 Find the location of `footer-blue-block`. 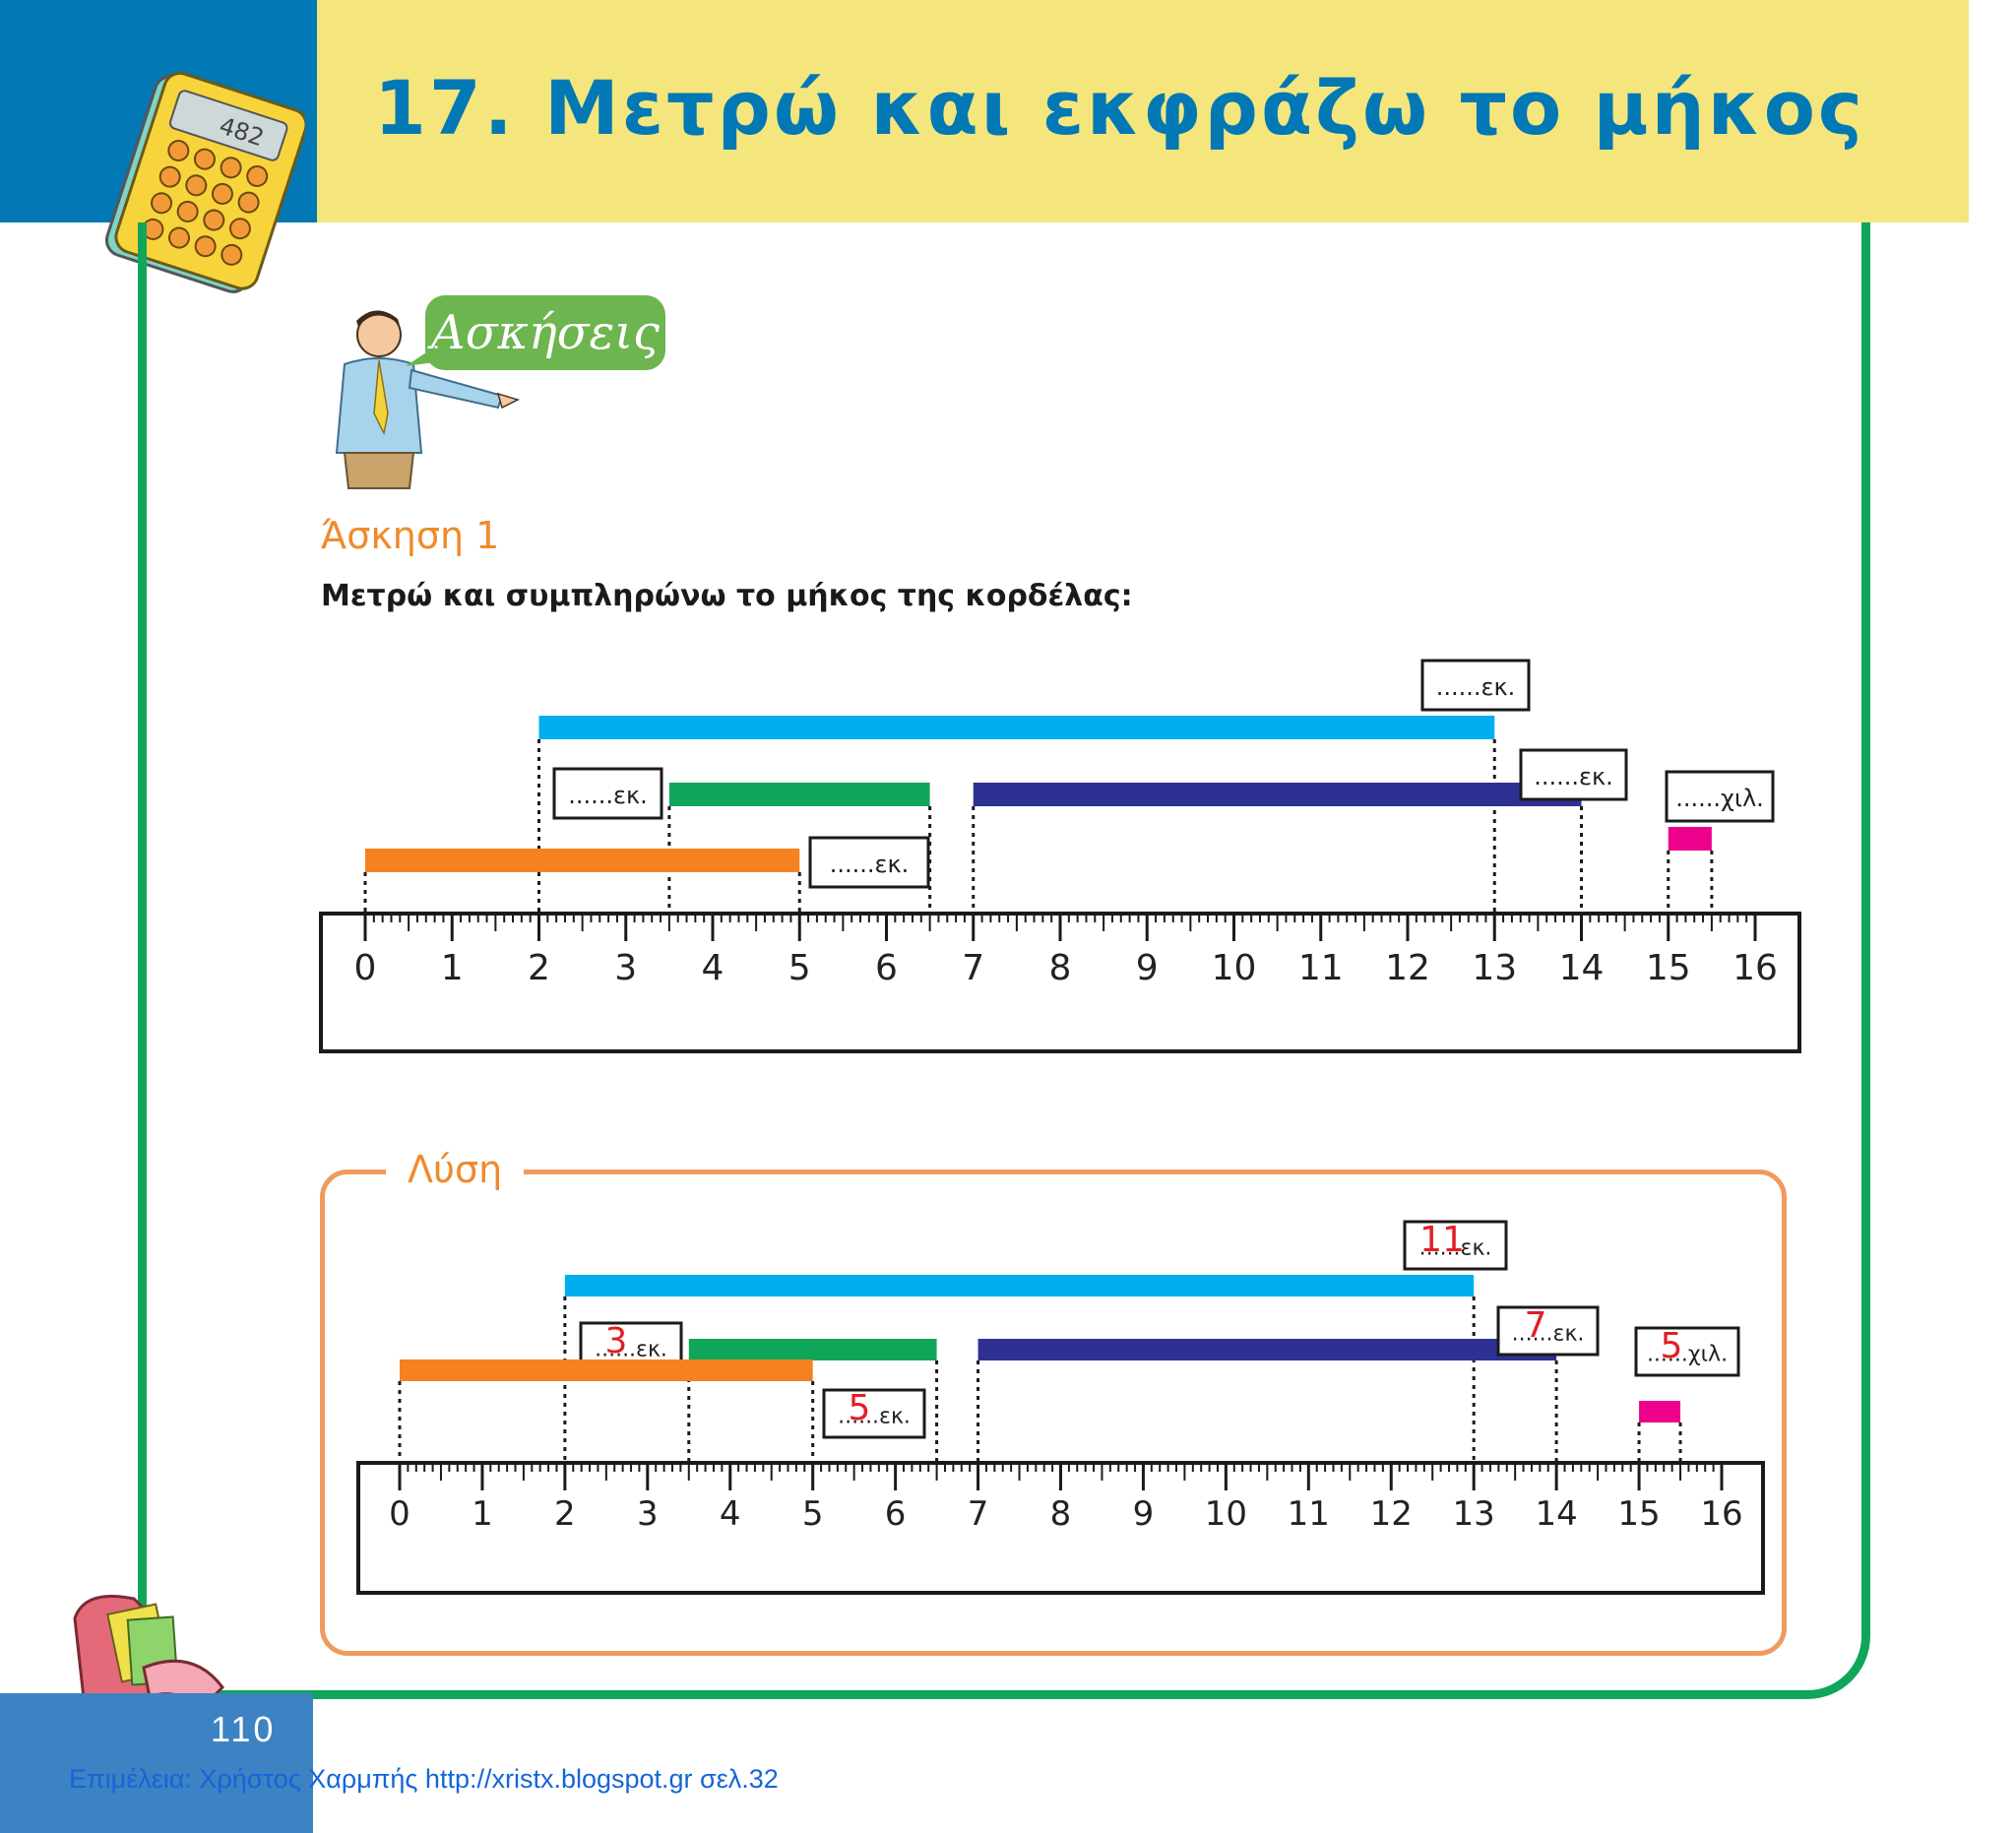

footer-blue-block is located at coordinates (156, 1763).